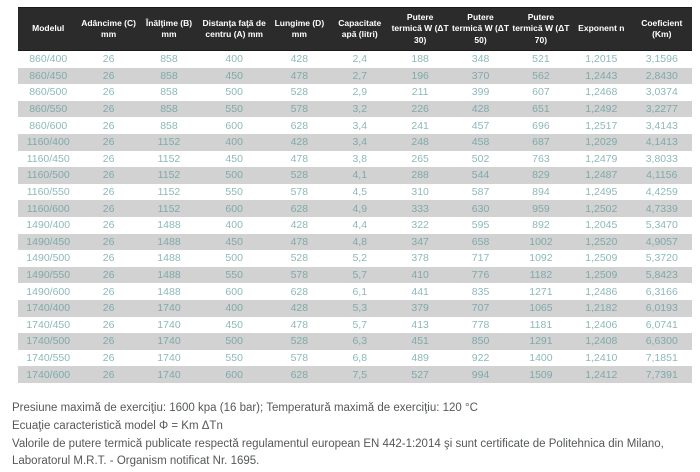  What do you see at coordinates (541, 158) in the screenshot?
I see `table-cell: 763` at bounding box center [541, 158].